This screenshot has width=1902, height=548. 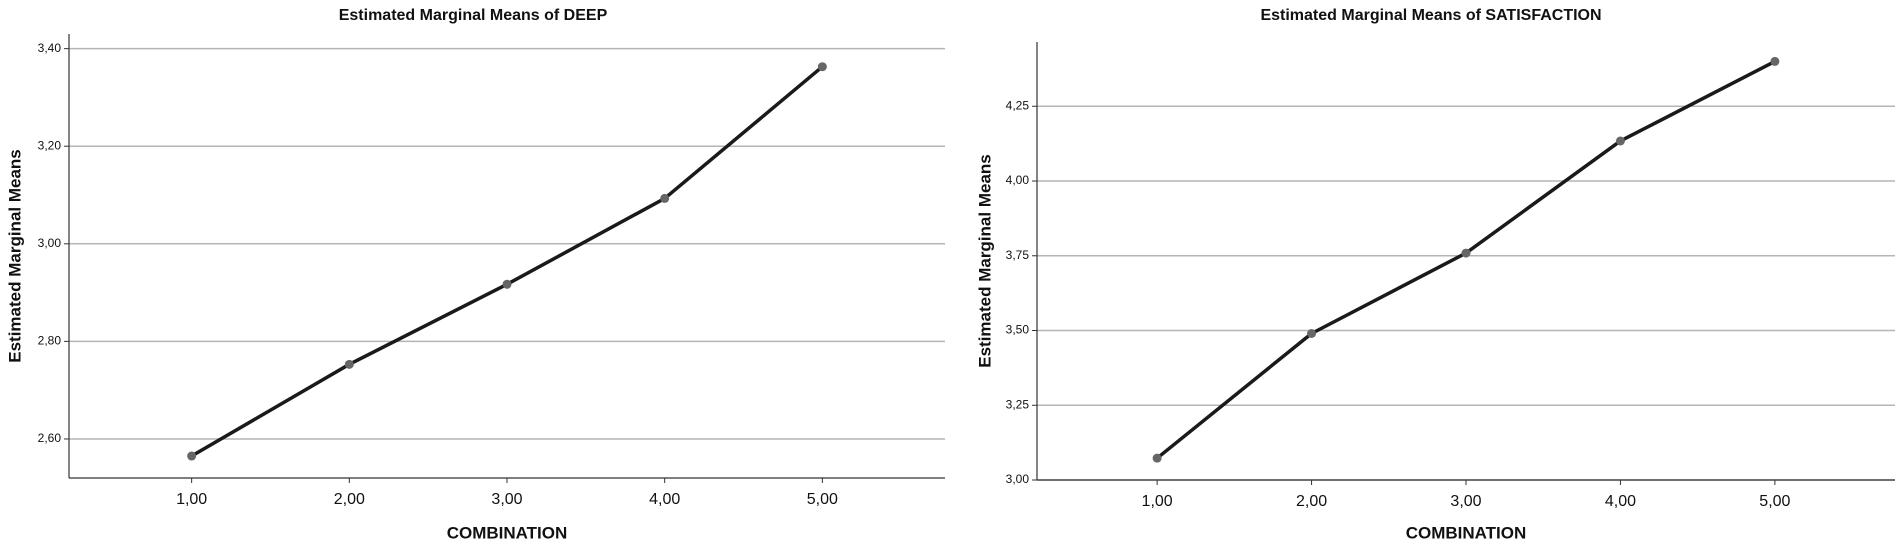 What do you see at coordinates (50, 341) in the screenshot?
I see `y-tick-label: 2,80` at bounding box center [50, 341].